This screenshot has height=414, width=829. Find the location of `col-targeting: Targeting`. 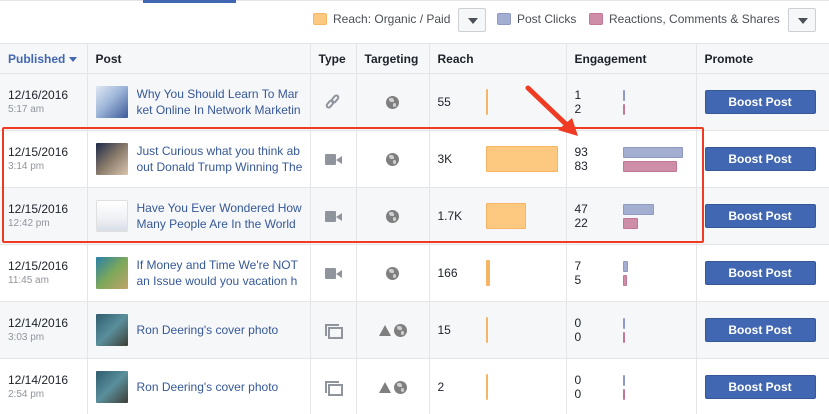

col-targeting: Targeting is located at coordinates (393, 58).